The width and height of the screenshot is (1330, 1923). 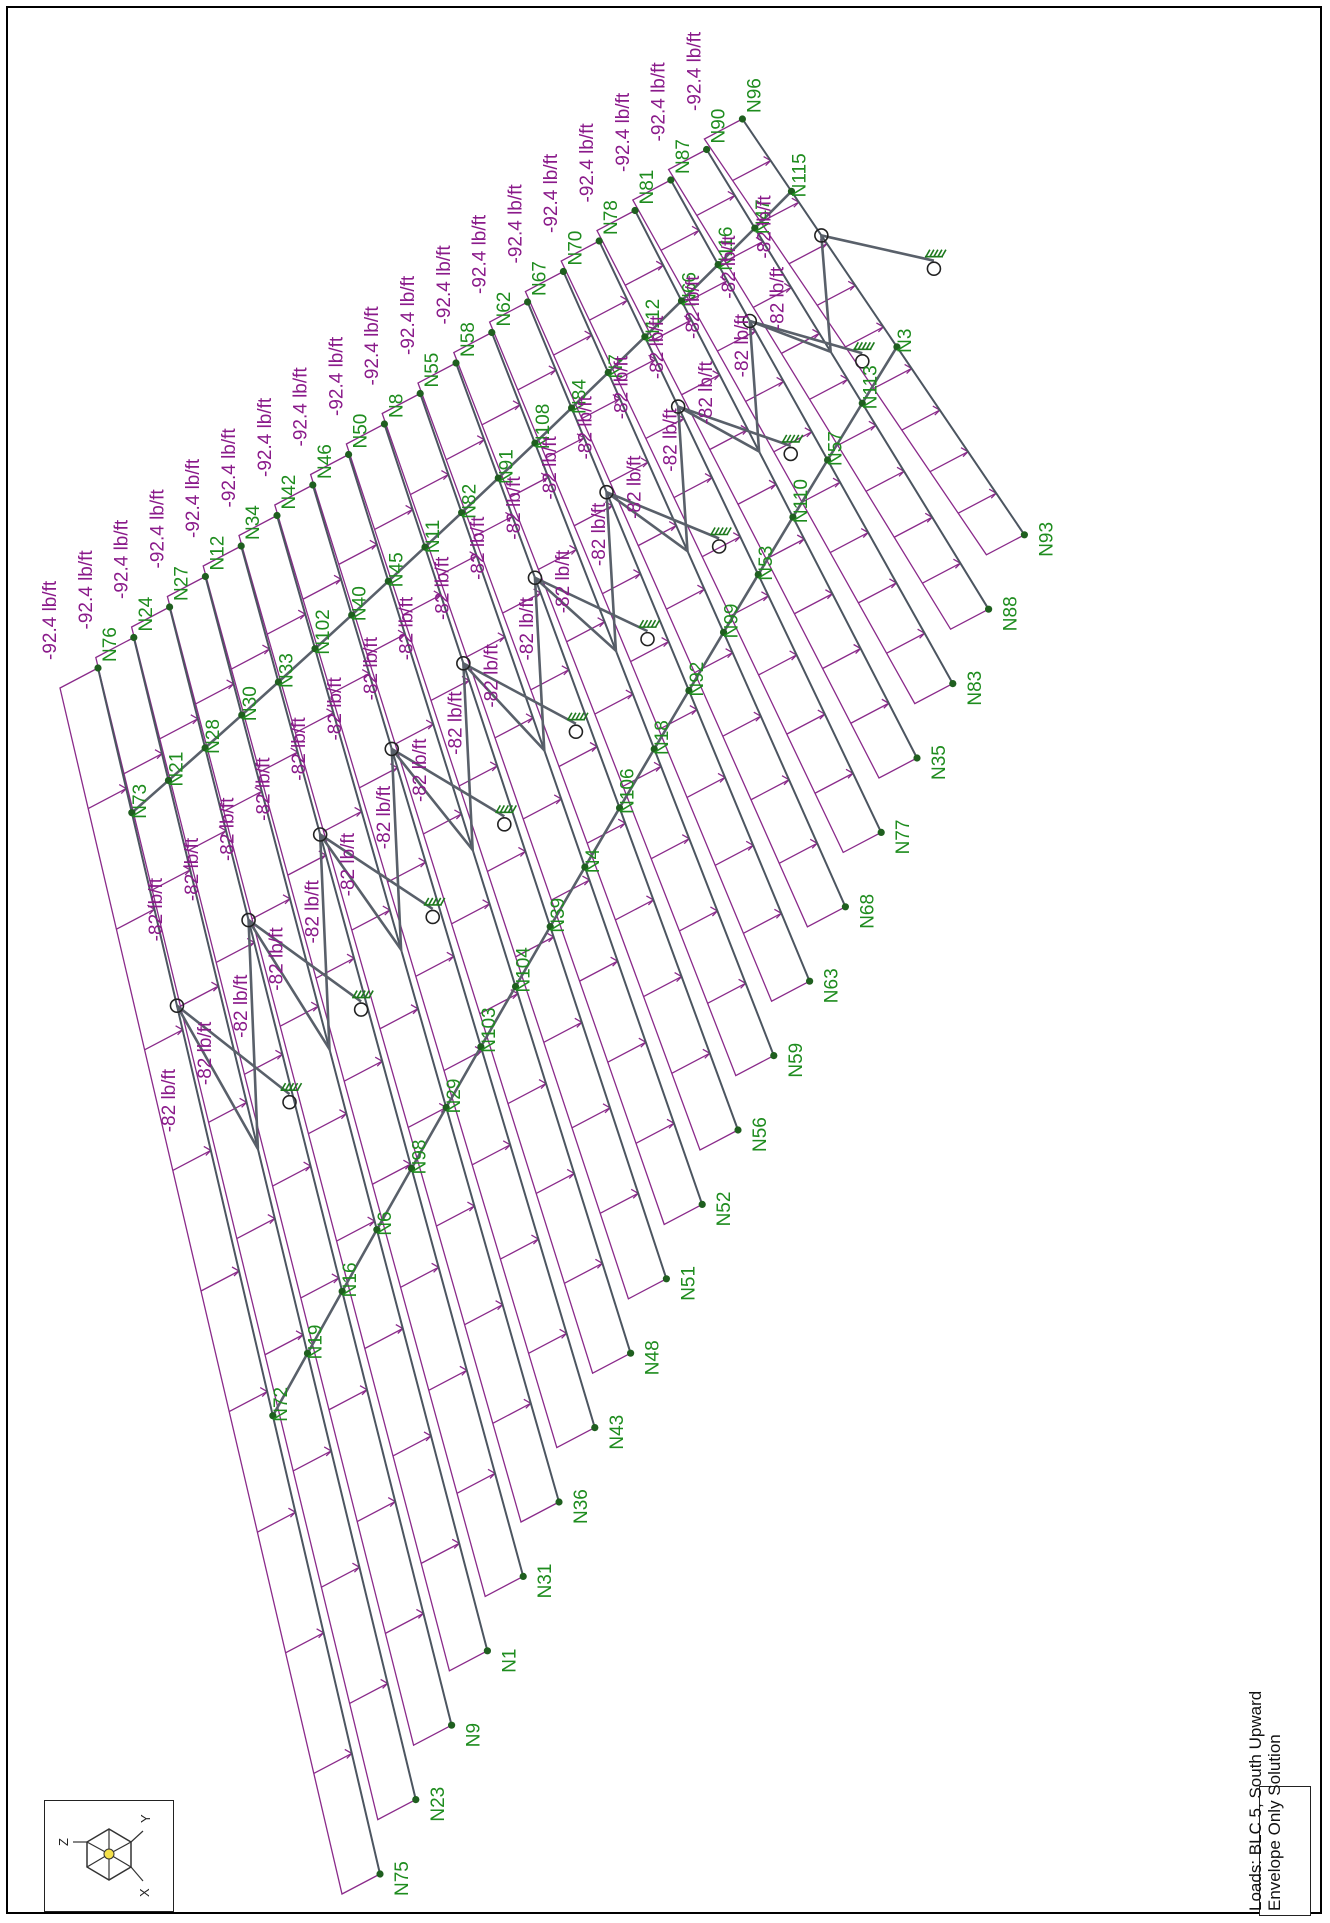 I want to click on node-label-chord: N40, so click(x=360, y=603).